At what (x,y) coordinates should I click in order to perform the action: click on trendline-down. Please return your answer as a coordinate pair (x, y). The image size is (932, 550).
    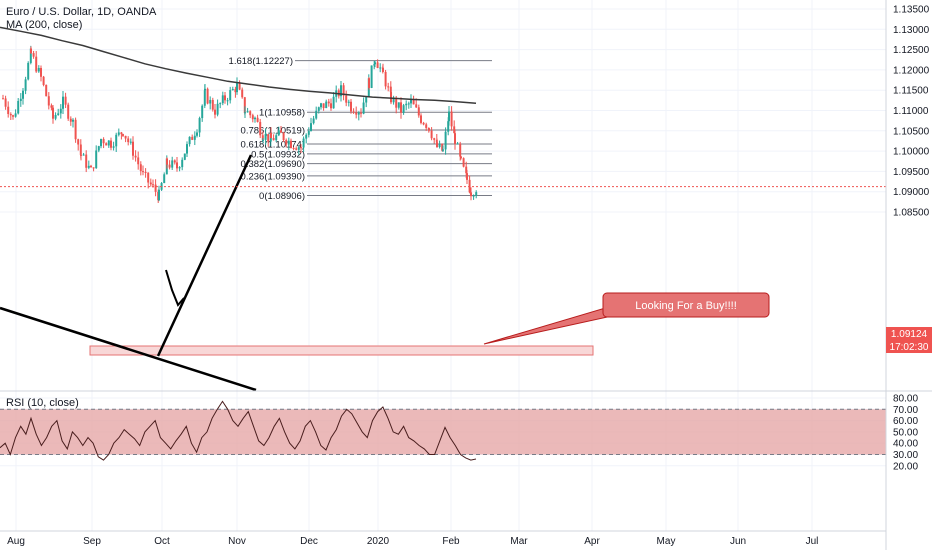
    Looking at the image, I should click on (128, 349).